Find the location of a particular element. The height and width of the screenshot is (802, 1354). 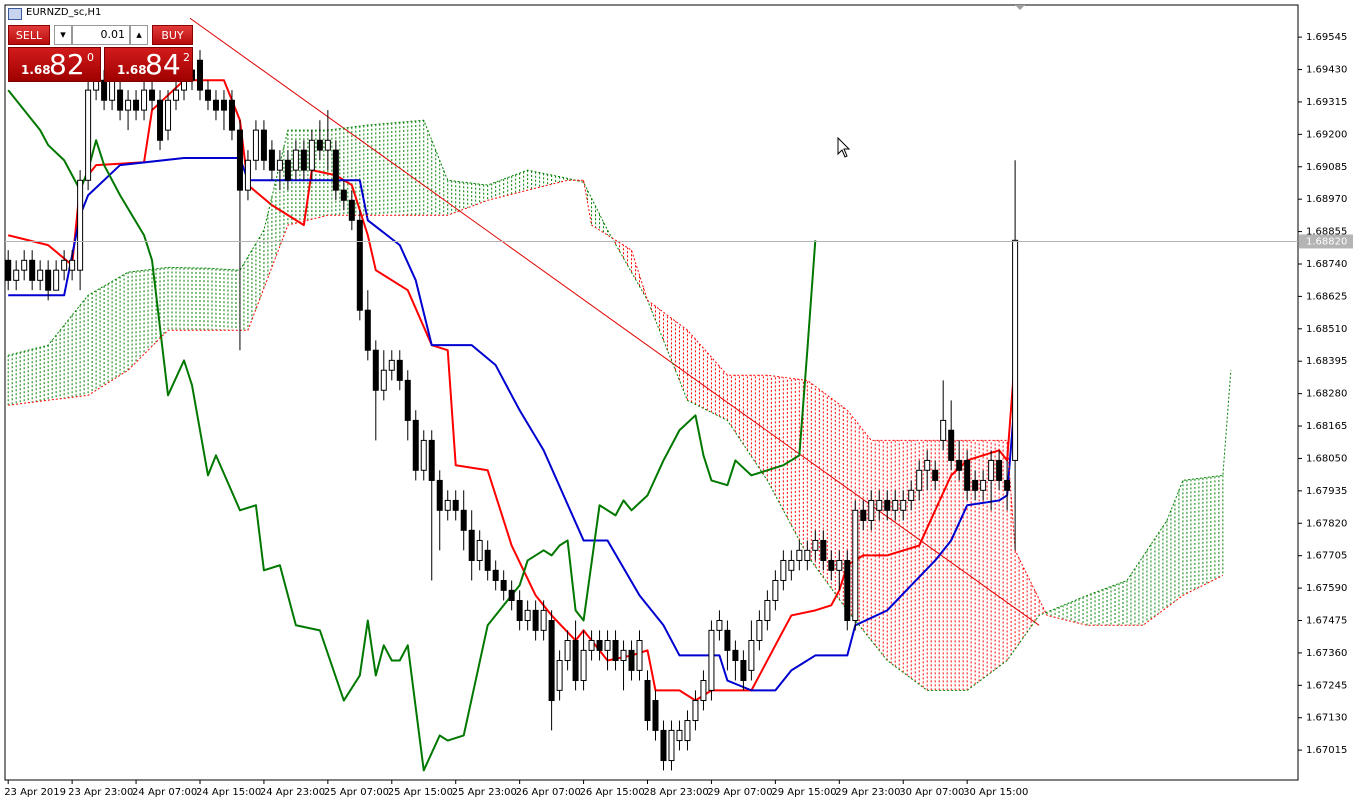

volume-up: ▴ is located at coordinates (139, 35).